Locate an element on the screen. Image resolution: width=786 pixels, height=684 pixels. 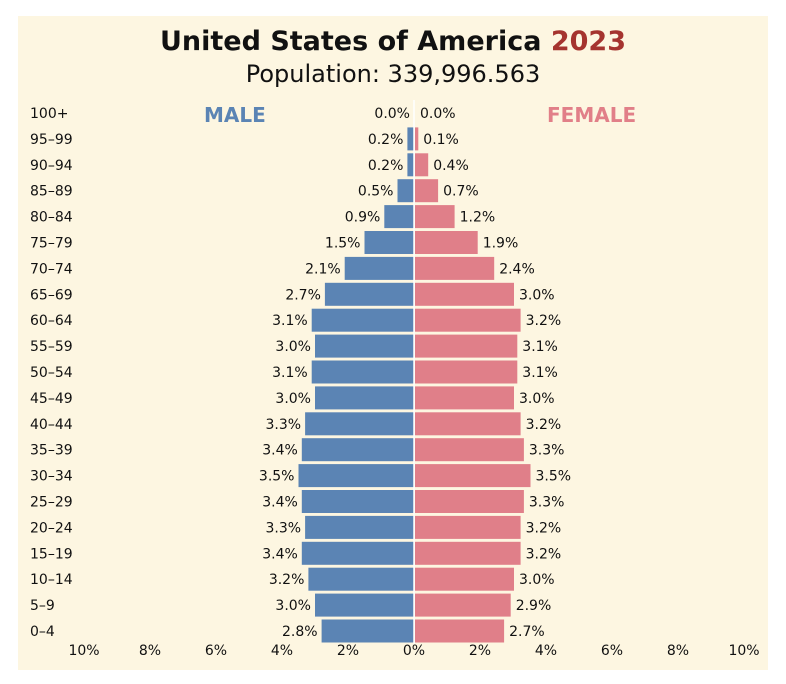
female-value-label: 3.1% is located at coordinates (540, 373).